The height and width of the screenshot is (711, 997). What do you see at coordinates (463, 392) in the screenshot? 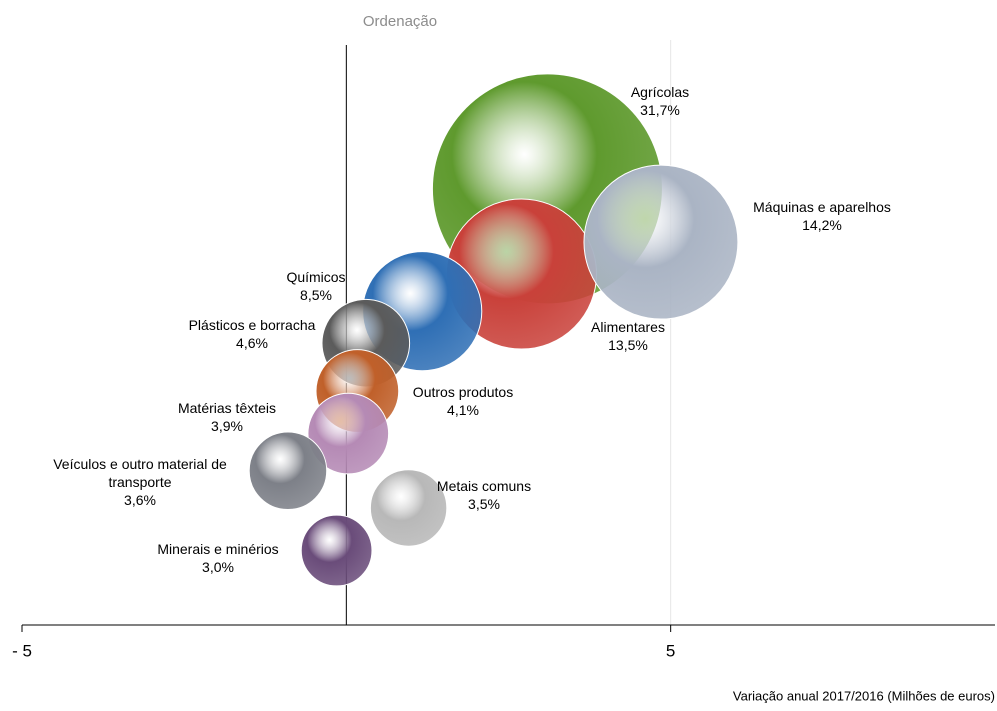
I see `bubble-name: Outros produtos` at bounding box center [463, 392].